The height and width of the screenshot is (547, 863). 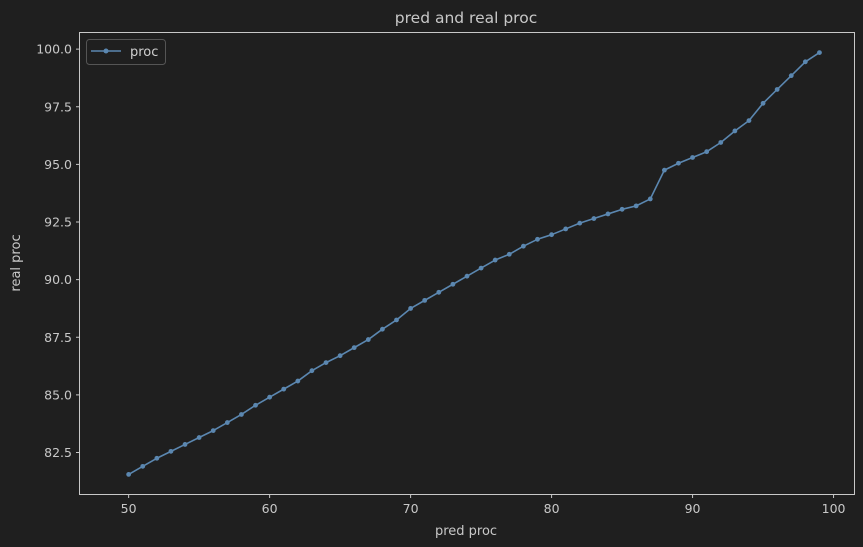 What do you see at coordinates (129, 508) in the screenshot?
I see `x-tick-label: 50` at bounding box center [129, 508].